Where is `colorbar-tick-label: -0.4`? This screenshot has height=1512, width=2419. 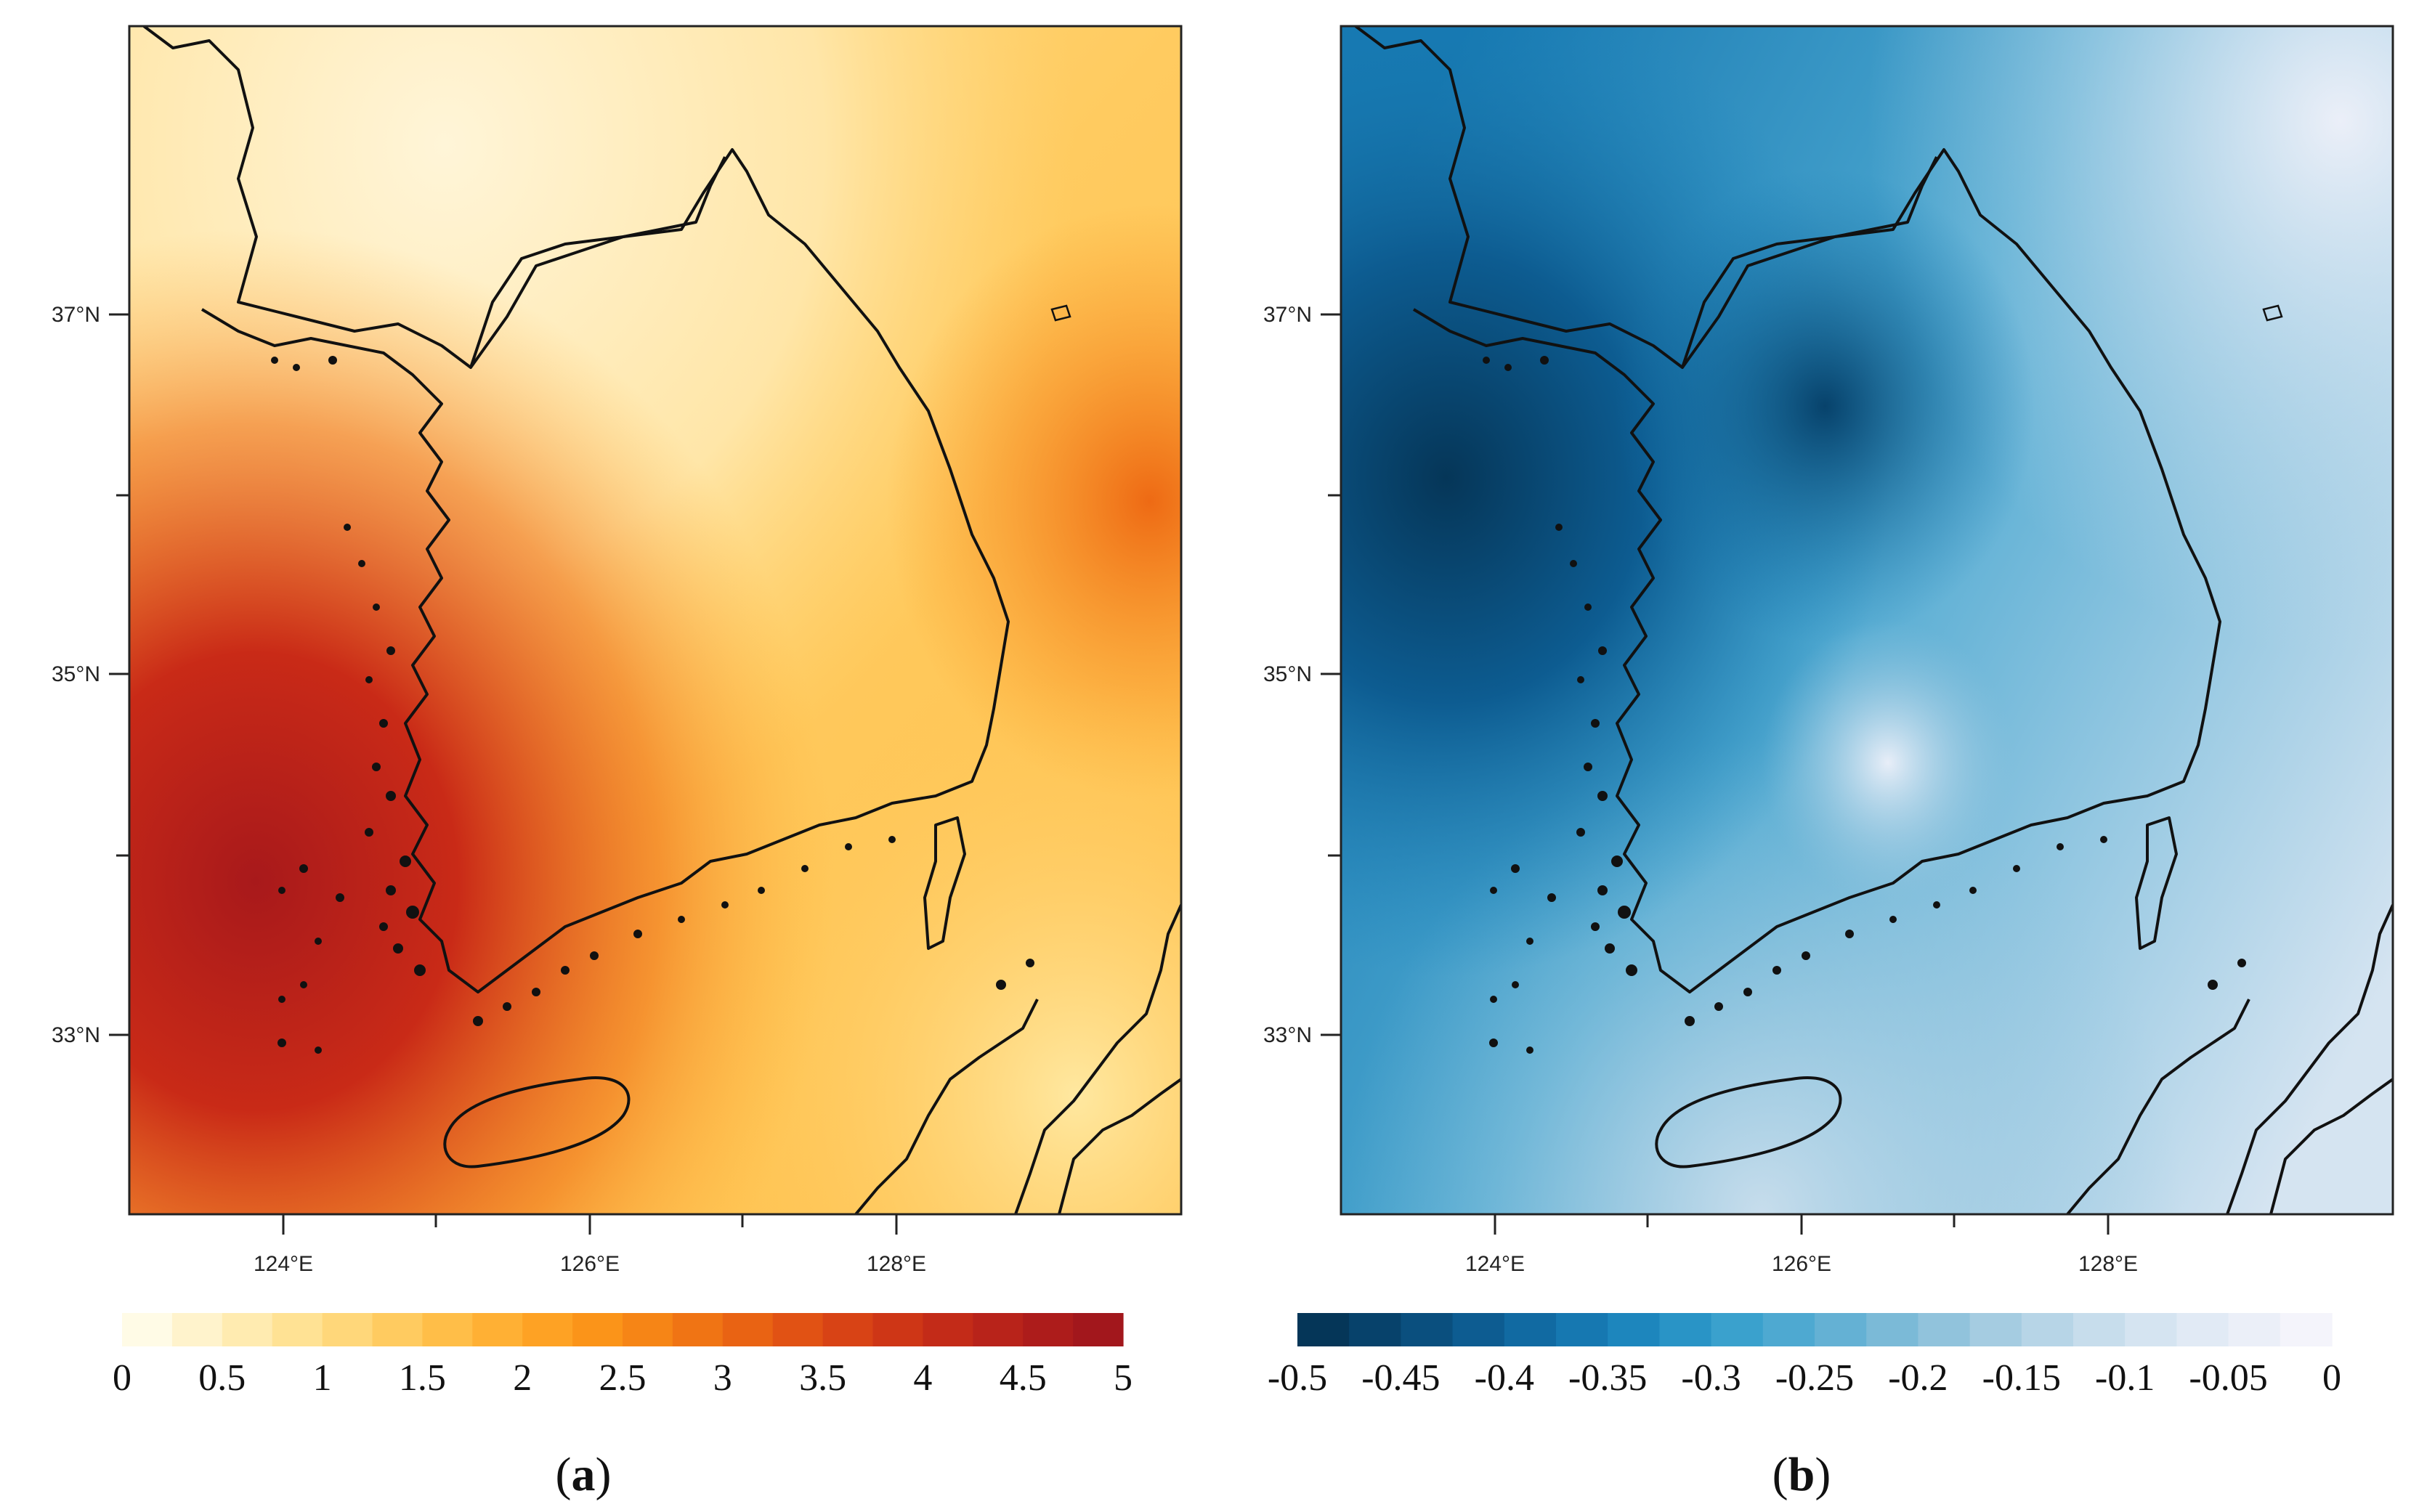
colorbar-tick-label: -0.4 is located at coordinates (1504, 1378).